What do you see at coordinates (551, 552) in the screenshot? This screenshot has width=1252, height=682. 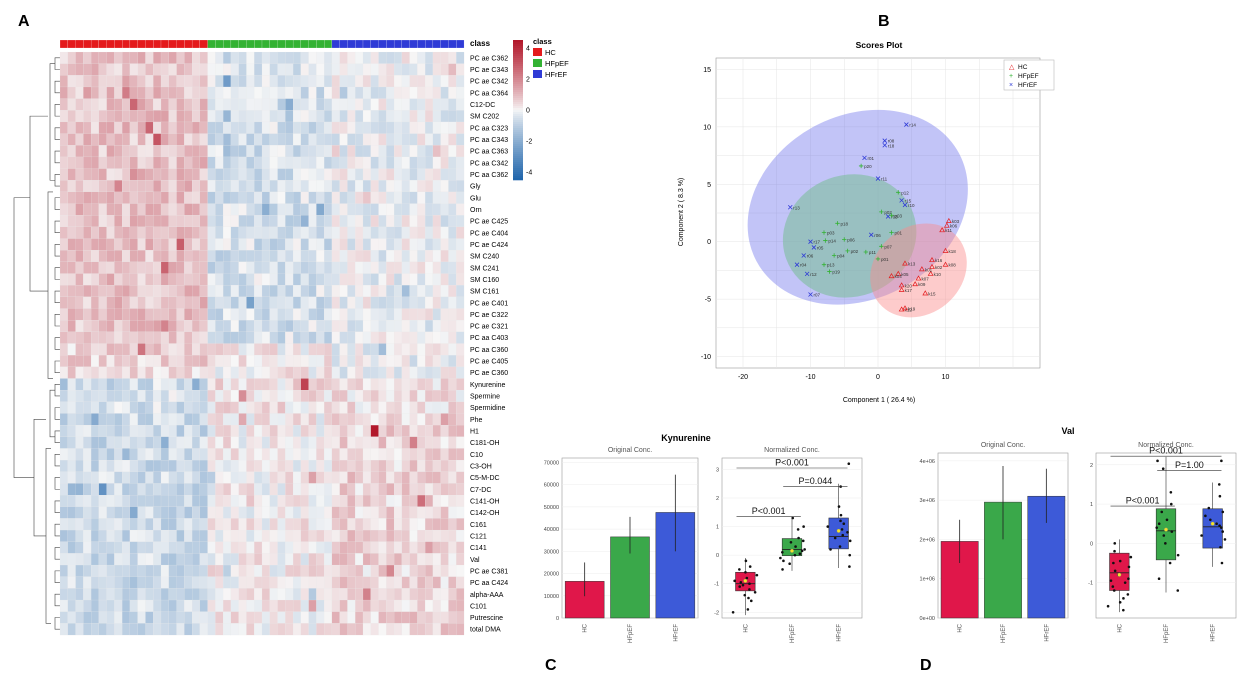 I see `y-tick-label: 30000` at bounding box center [551, 552].